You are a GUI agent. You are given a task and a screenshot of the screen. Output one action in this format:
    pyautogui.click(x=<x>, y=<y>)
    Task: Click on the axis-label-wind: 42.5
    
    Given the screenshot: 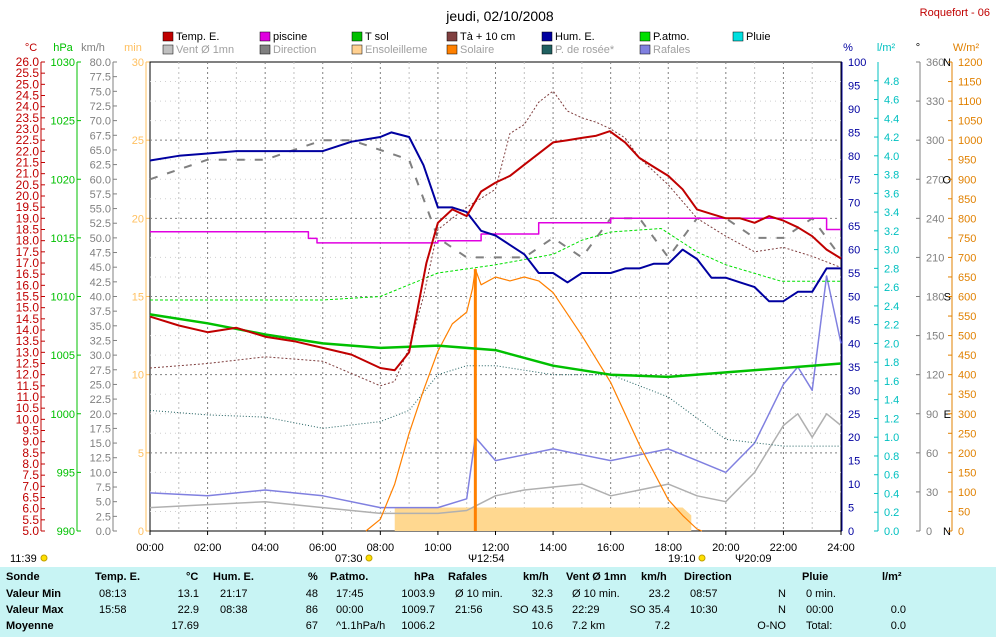 What is the action you would take?
    pyautogui.click(x=100, y=283)
    